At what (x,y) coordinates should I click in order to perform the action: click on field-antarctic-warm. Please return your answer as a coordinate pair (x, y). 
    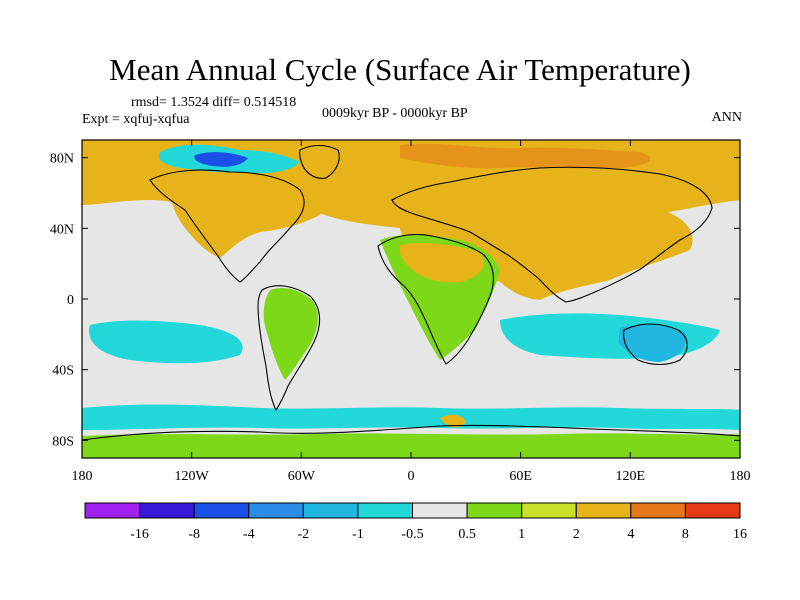
    Looking at the image, I should click on (411, 445).